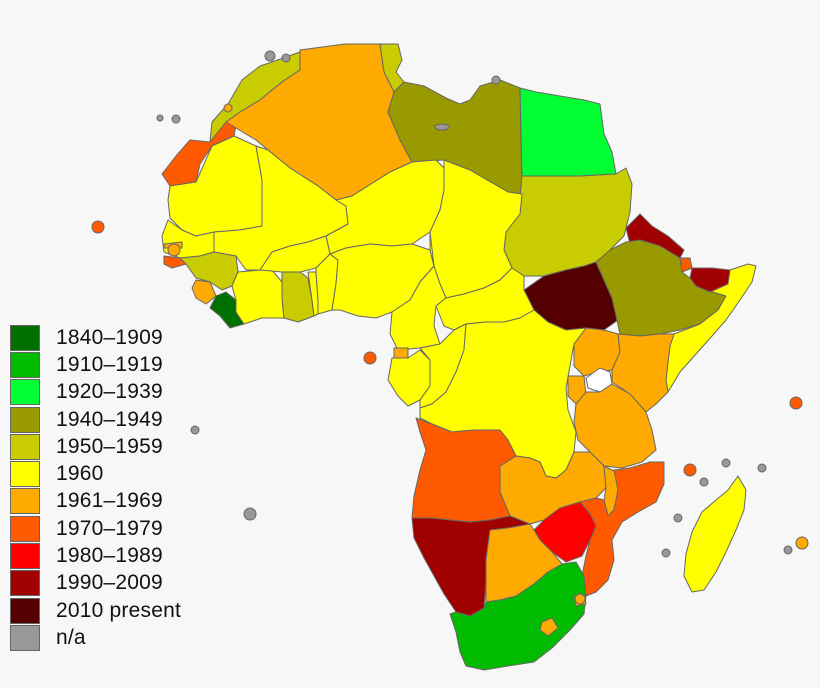 The height and width of the screenshot is (688, 820). I want to click on legend-label: 1990–2009, so click(109, 583).